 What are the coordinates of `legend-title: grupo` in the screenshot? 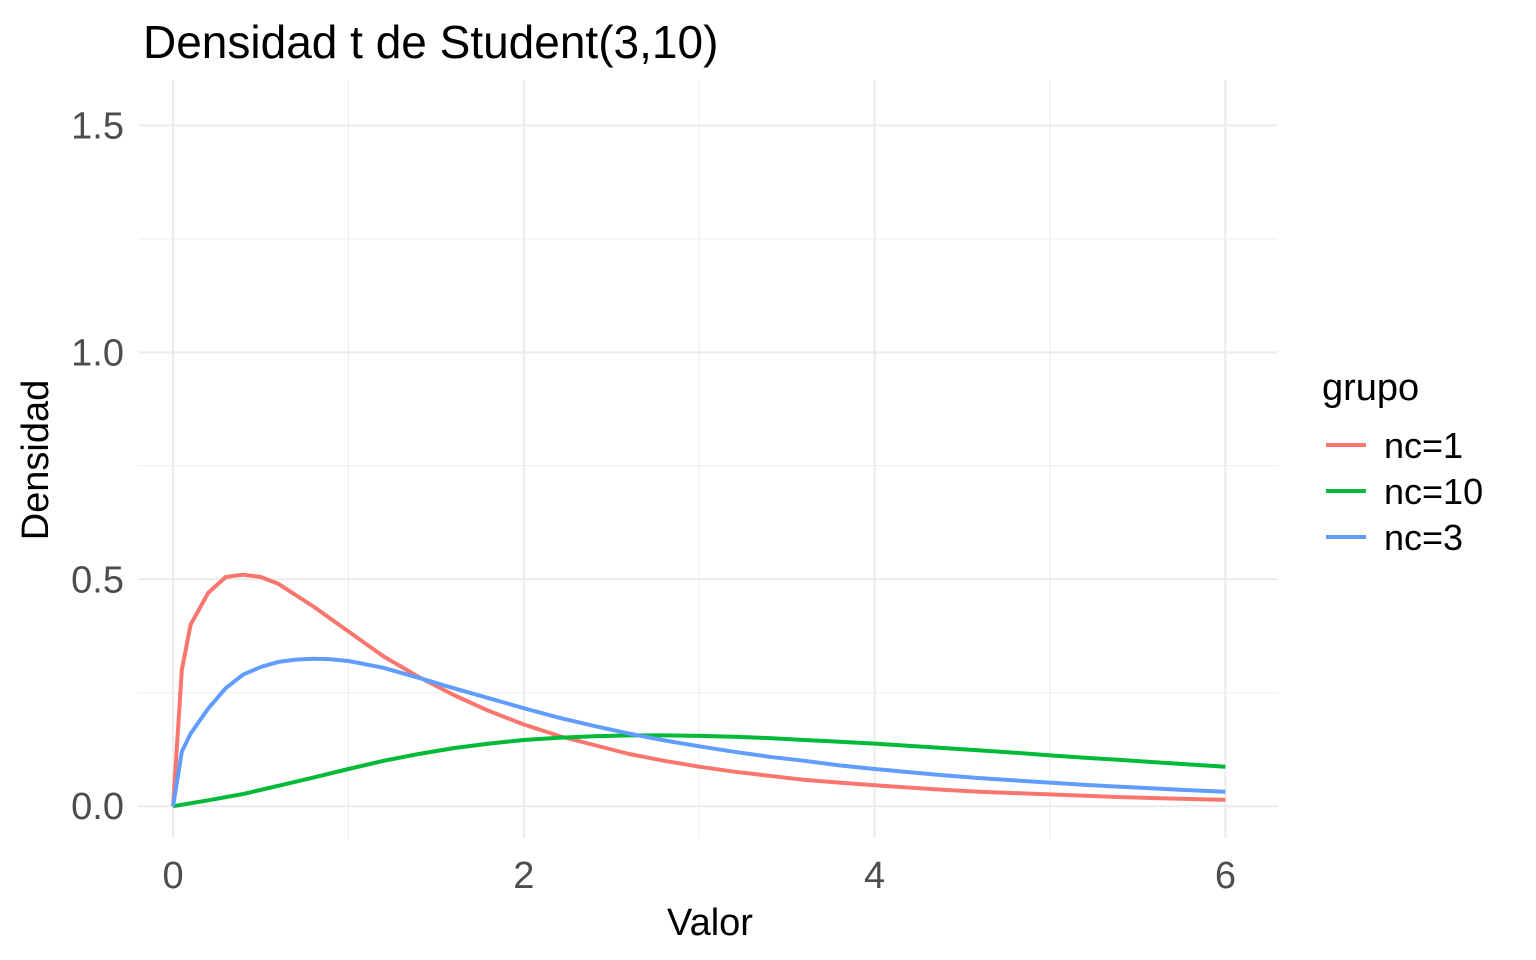 It's located at (1370, 388).